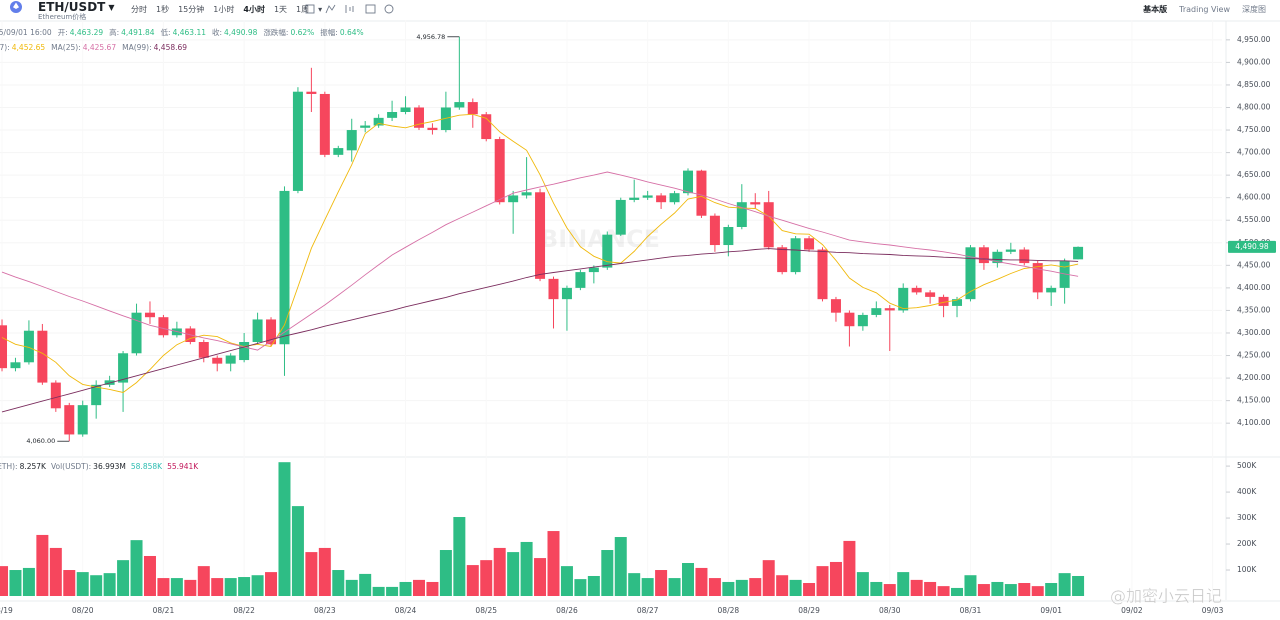 The height and width of the screenshot is (620, 1280). I want to click on interval-button: 1天, so click(280, 9).